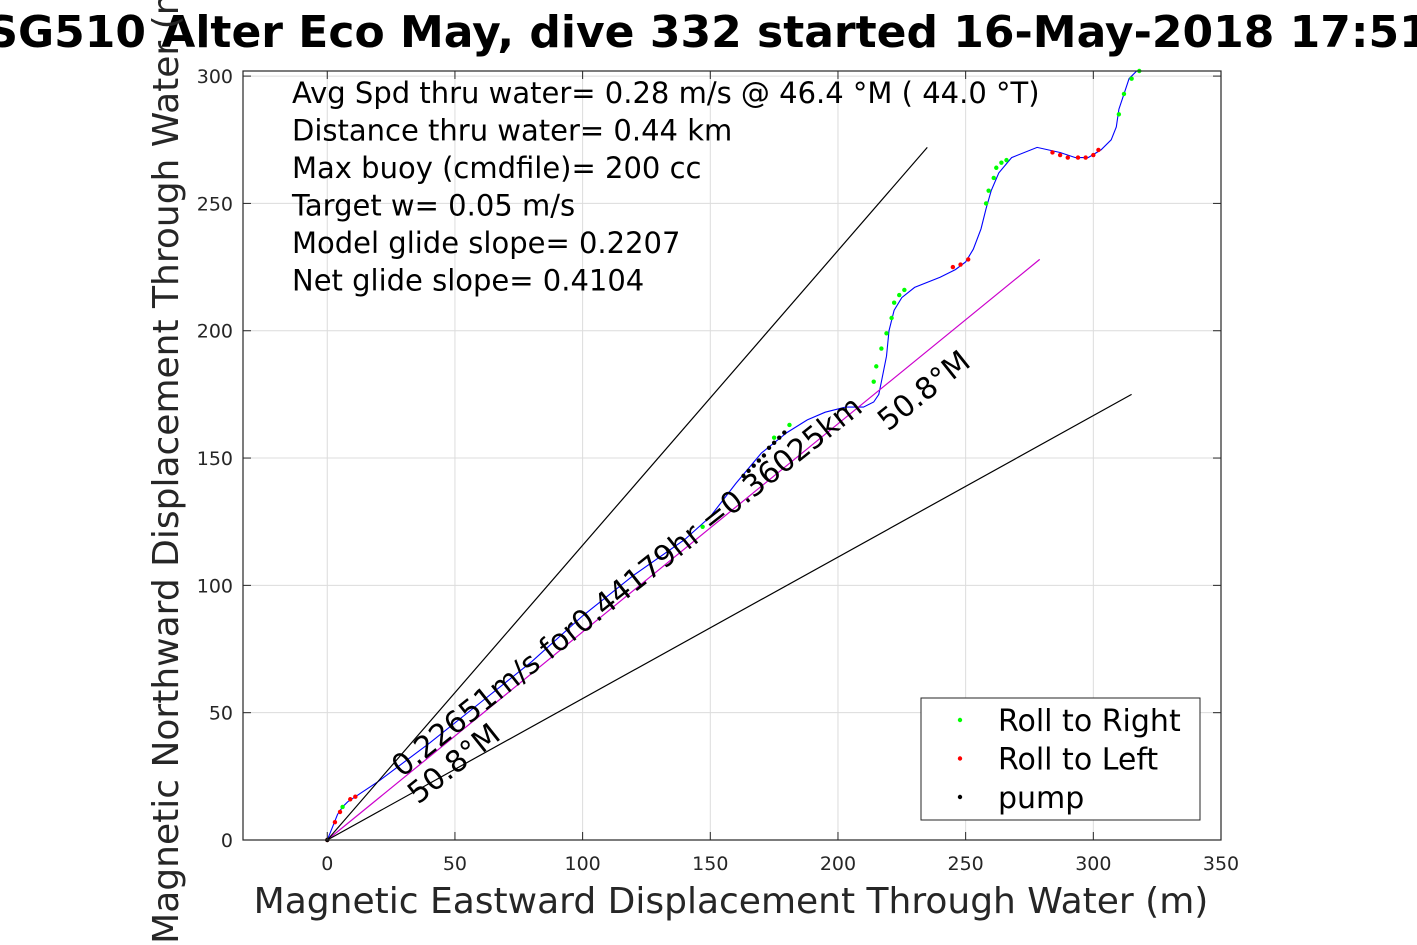 The height and width of the screenshot is (945, 1417). I want to click on legend-box, so click(1060, 759).